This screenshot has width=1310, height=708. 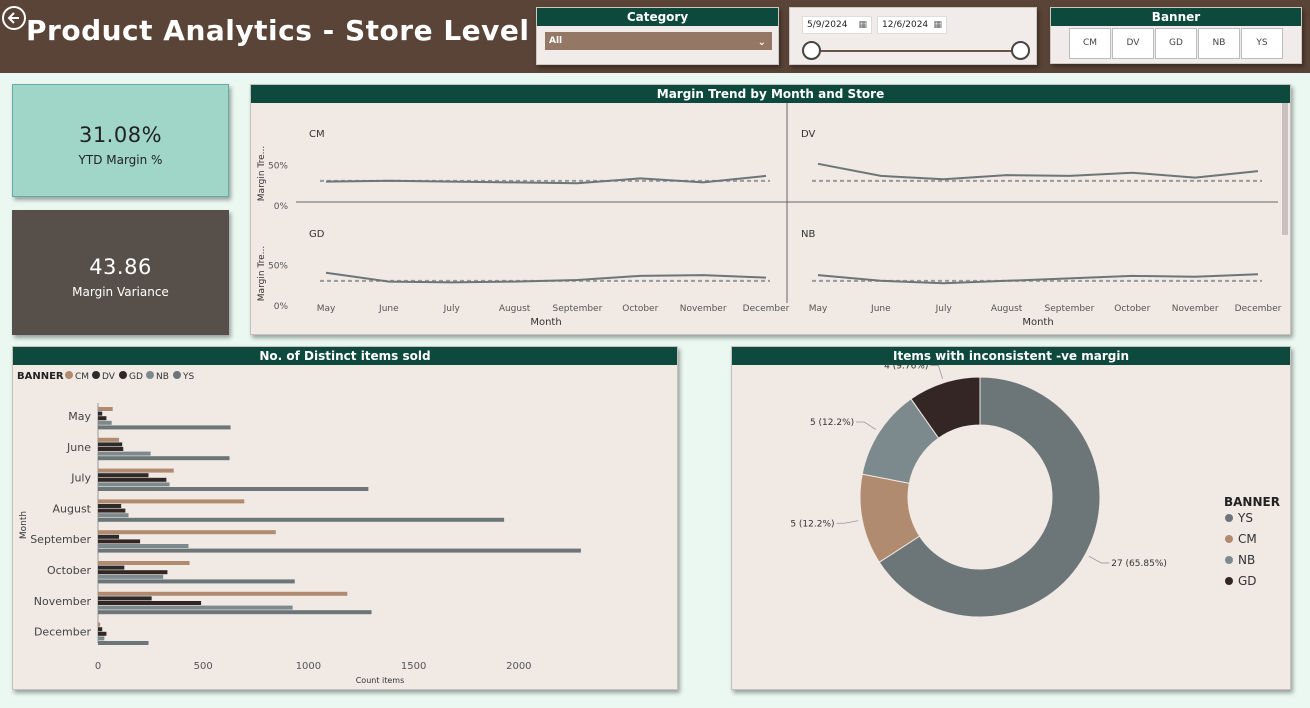 I want to click on page-title: Product Analytics - Store Level, so click(x=278, y=30).